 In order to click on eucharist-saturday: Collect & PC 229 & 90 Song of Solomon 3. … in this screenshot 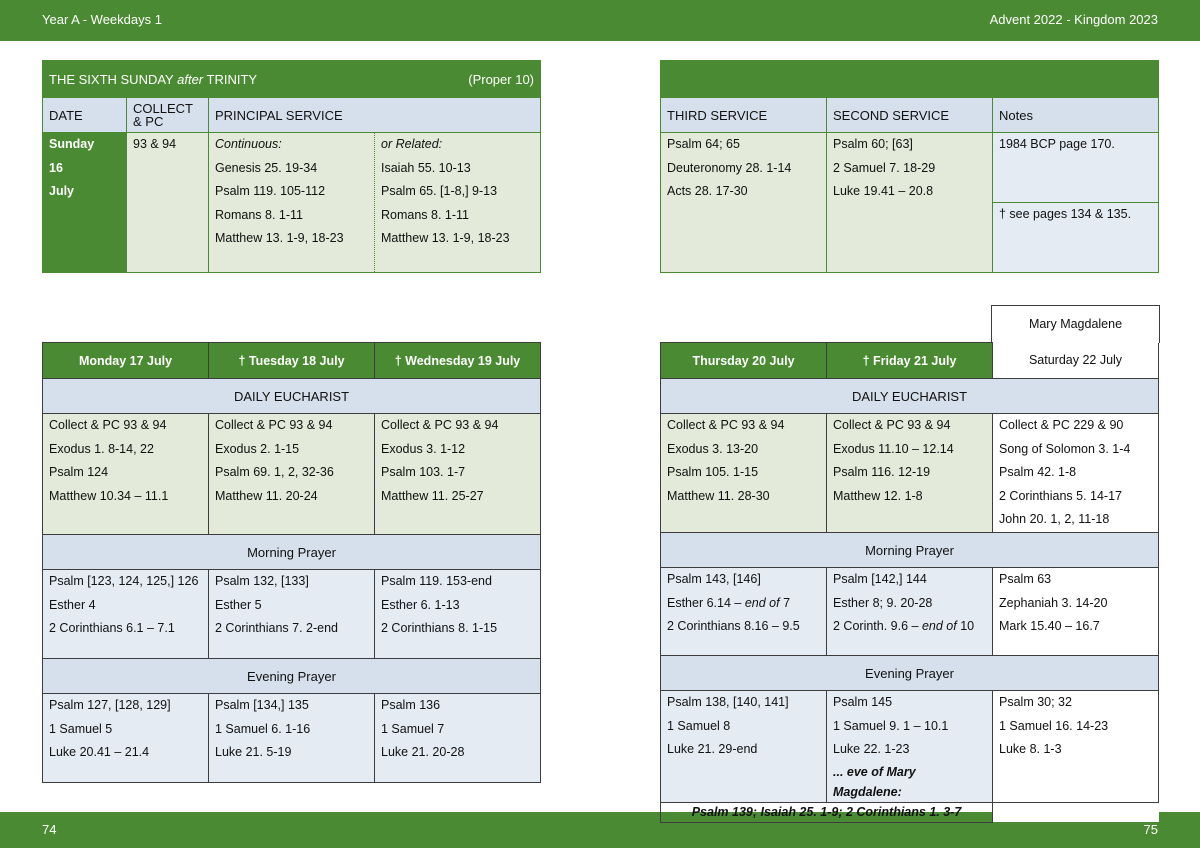, I will do `click(1075, 473)`.